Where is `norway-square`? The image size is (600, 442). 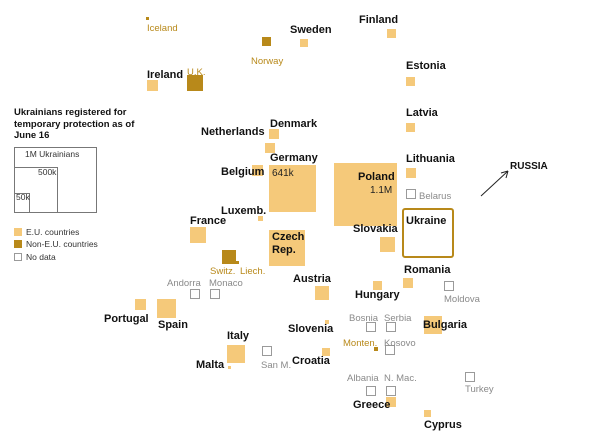 norway-square is located at coordinates (266, 41).